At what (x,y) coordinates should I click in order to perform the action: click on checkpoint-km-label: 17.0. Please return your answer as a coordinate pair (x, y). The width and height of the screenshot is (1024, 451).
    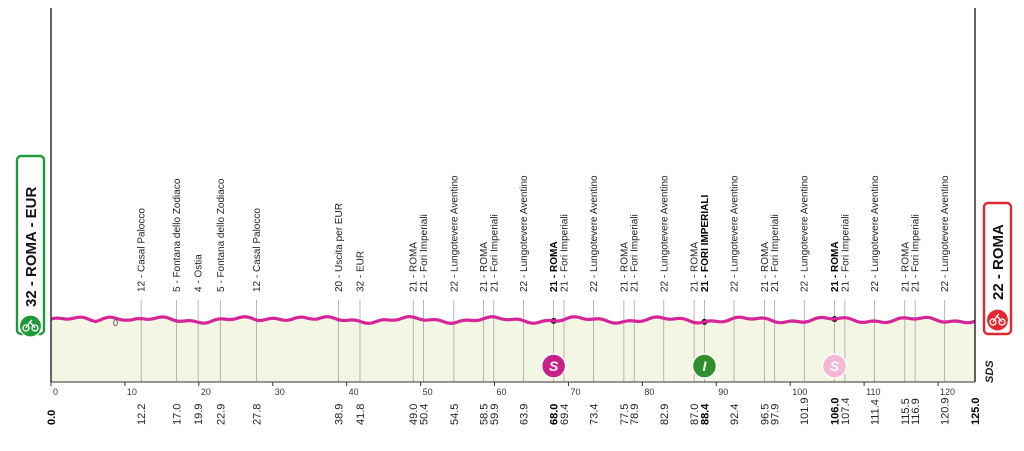
    Looking at the image, I should click on (178, 414).